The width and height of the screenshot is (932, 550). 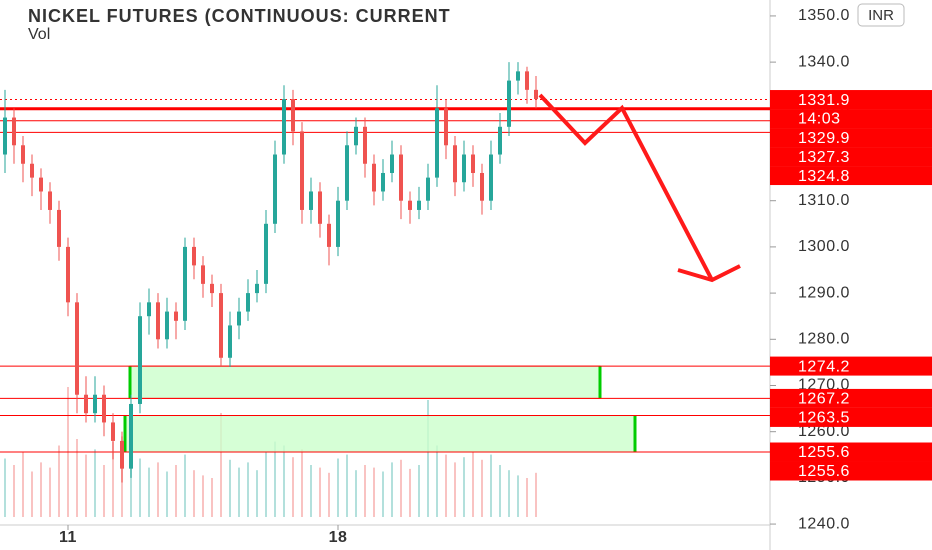 I want to click on currency-button, so click(x=881, y=15).